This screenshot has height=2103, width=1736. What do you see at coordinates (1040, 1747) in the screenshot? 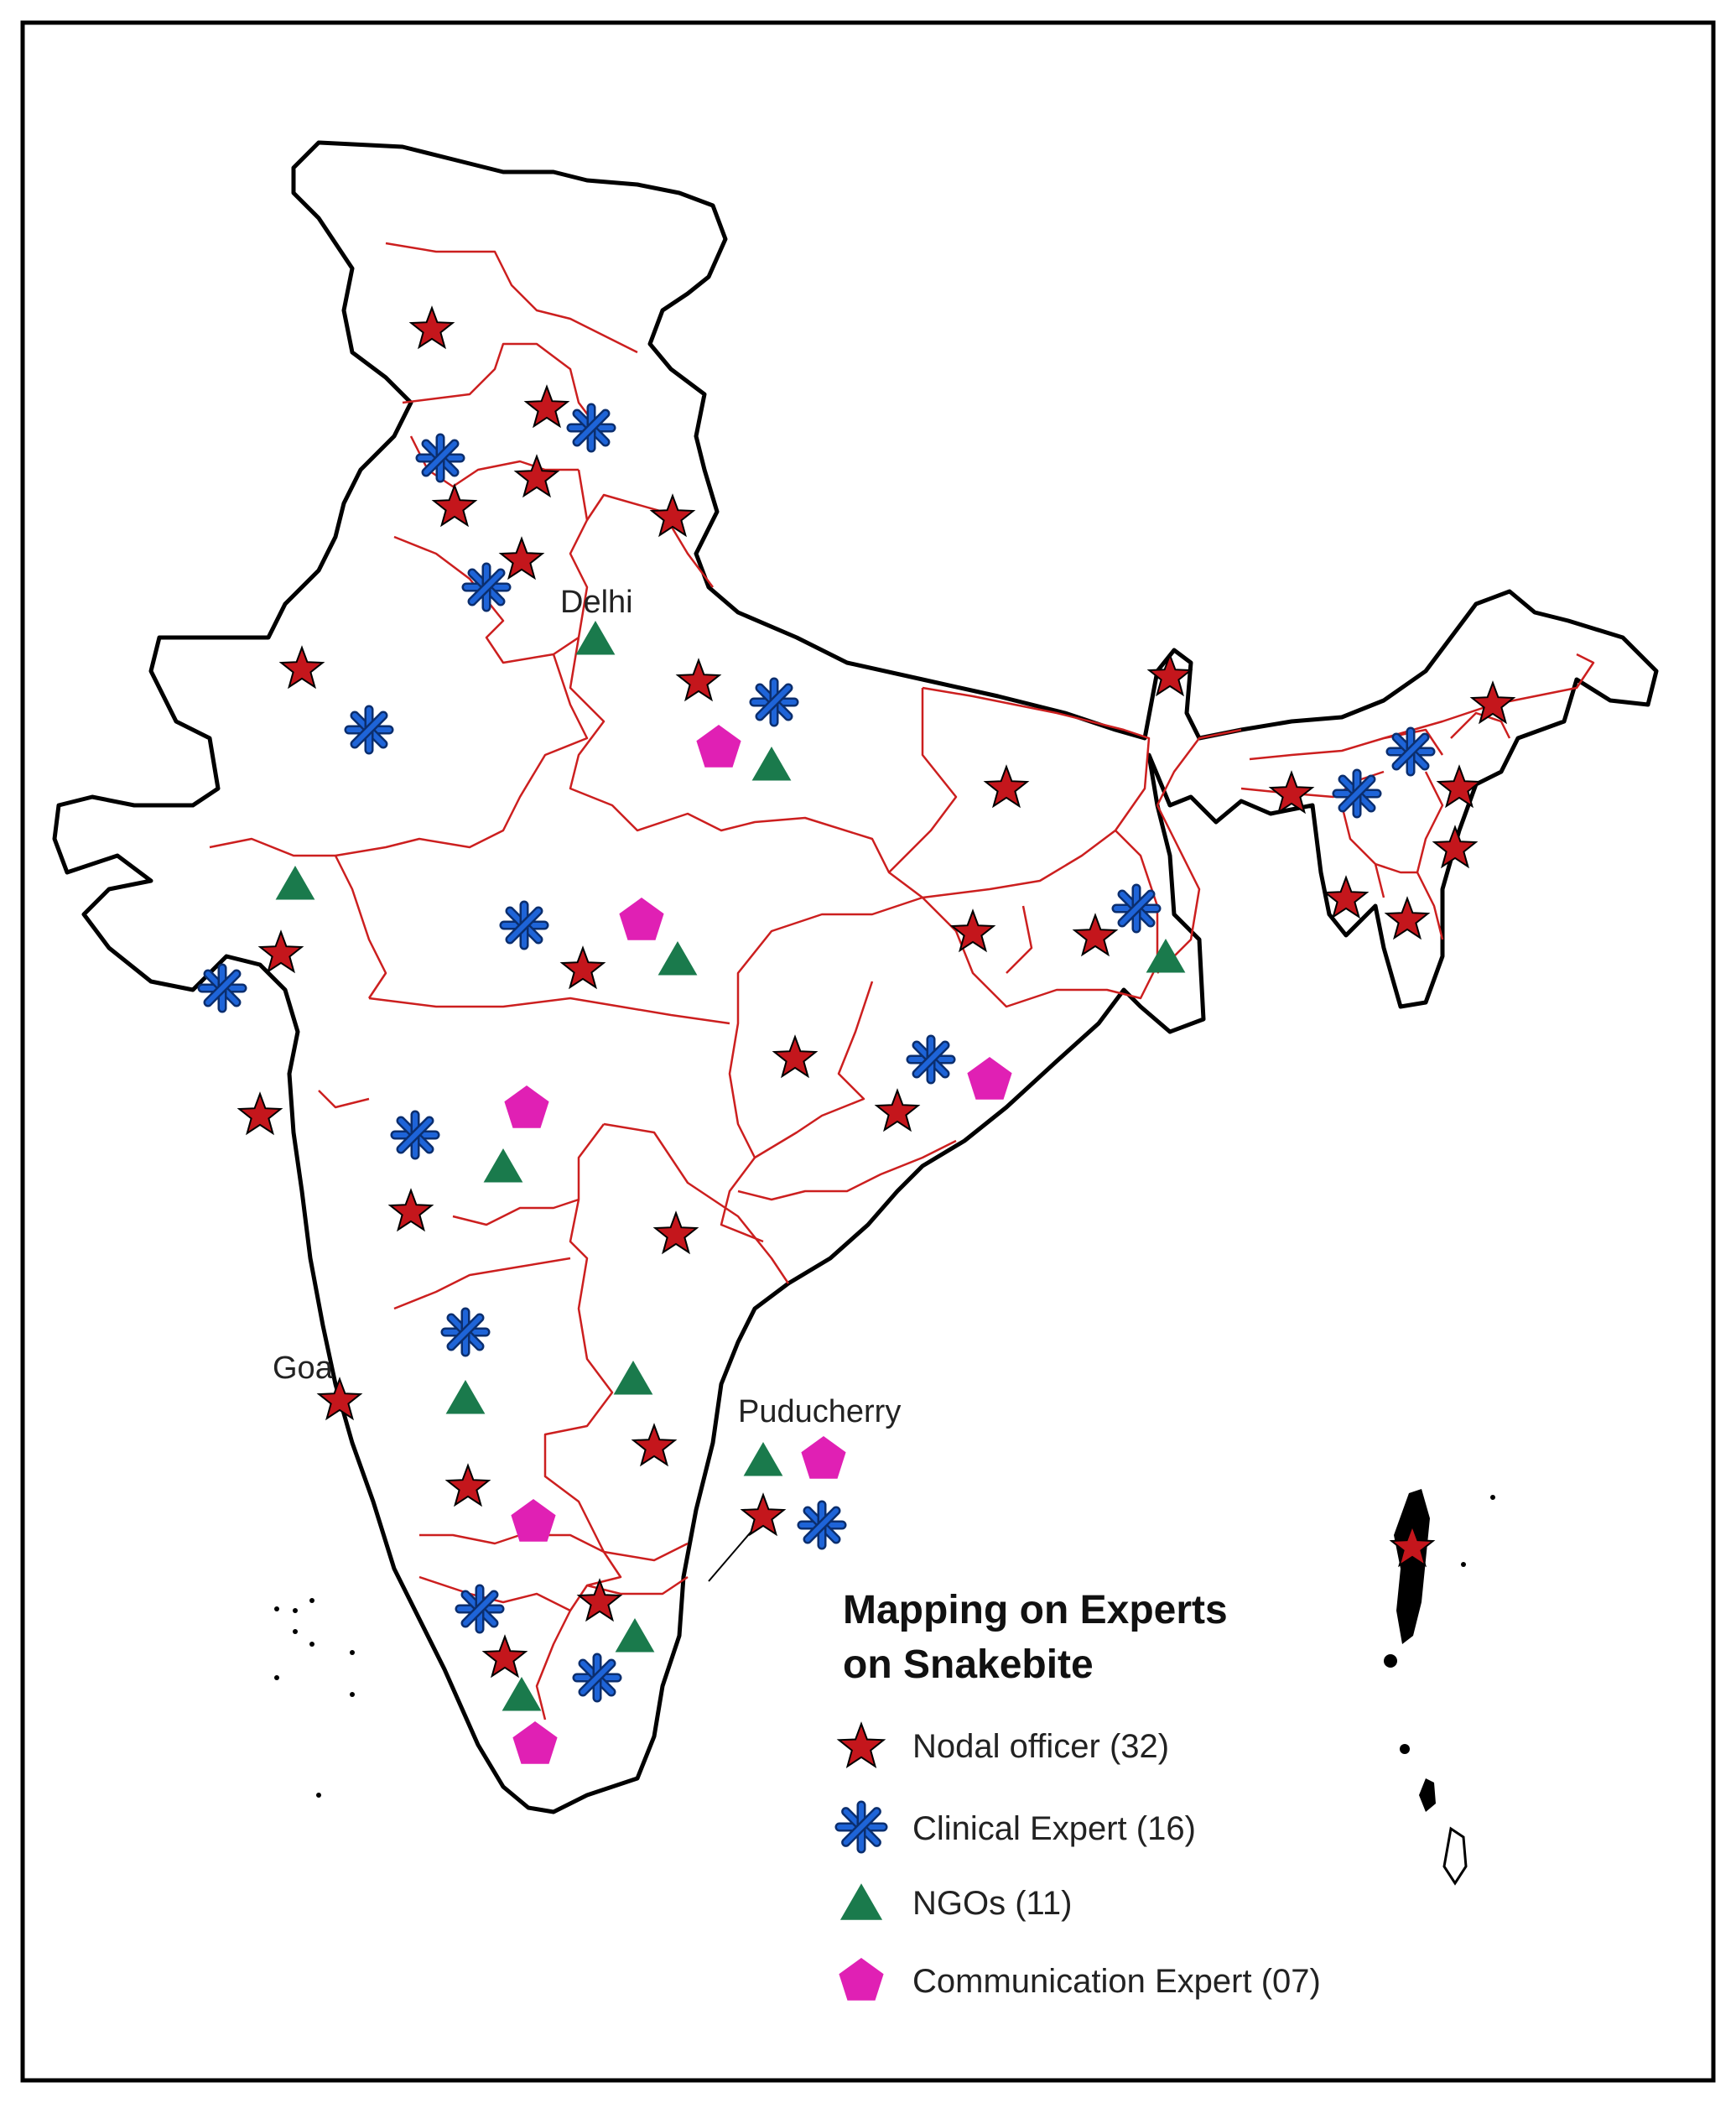
I see `legend-label-nodal: Nodal officer (32)` at bounding box center [1040, 1747].